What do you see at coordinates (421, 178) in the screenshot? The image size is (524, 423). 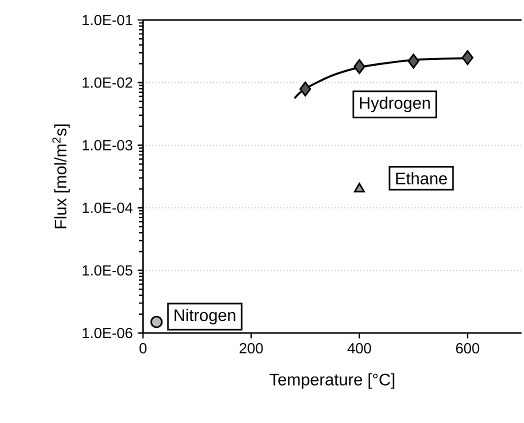 I see `series-label: Ethane` at bounding box center [421, 178].